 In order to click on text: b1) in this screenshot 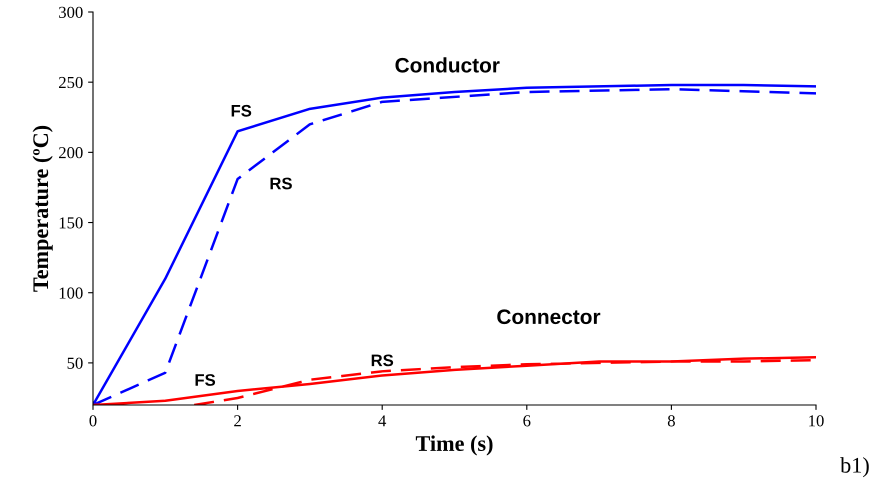, I will do `click(854, 467)`.